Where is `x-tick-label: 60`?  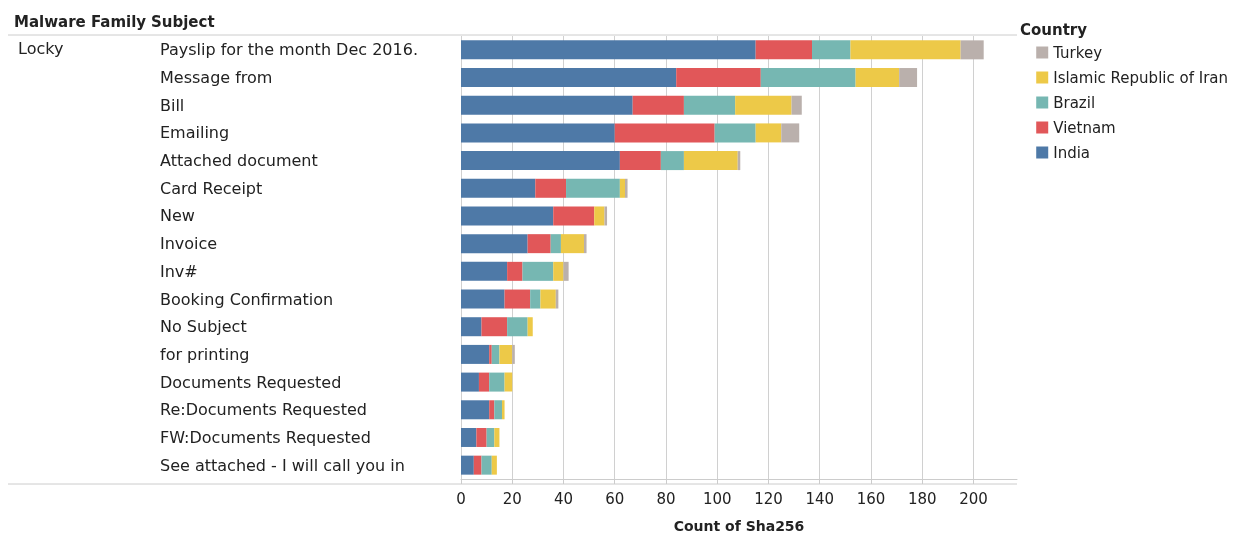 x-tick-label: 60 is located at coordinates (615, 498).